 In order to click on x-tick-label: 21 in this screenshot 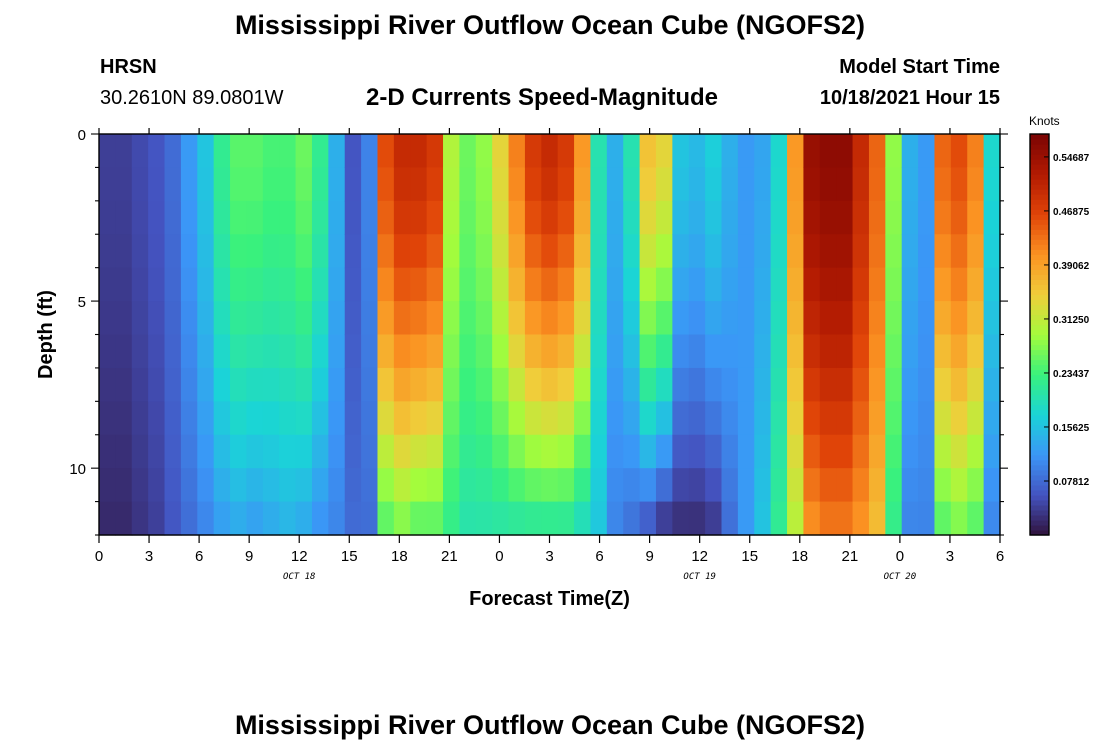, I will do `click(849, 556)`.